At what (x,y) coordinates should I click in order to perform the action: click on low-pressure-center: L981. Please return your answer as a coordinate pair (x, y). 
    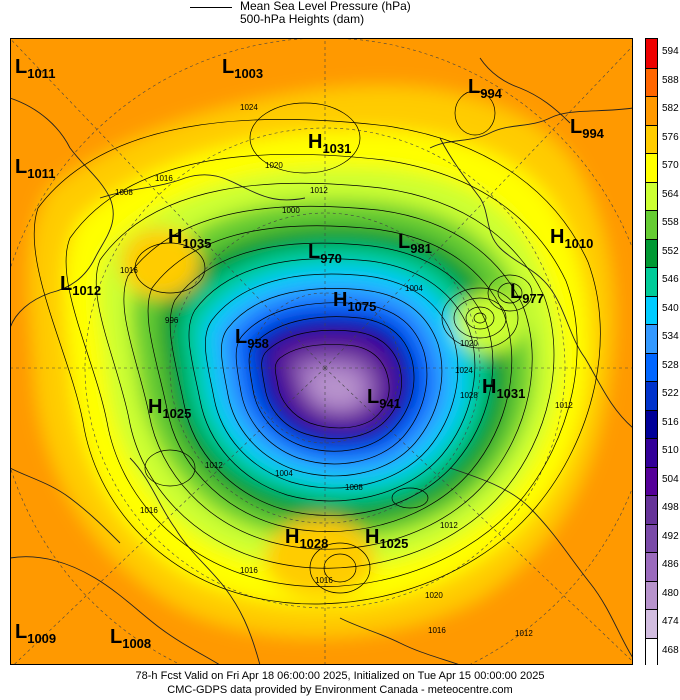
    Looking at the image, I should click on (415, 243).